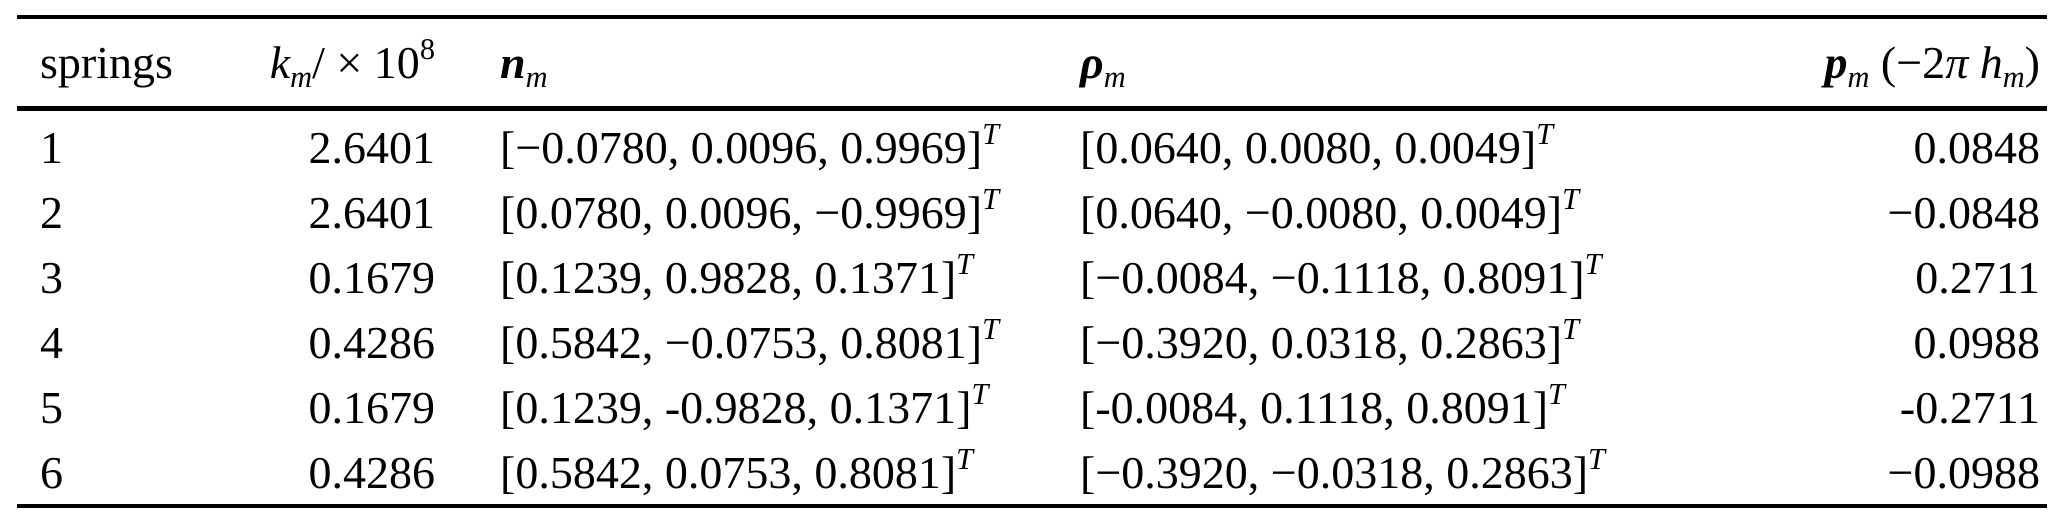 The height and width of the screenshot is (532, 2067). I want to click on p-paren-open: (−2, so click(1907, 62).